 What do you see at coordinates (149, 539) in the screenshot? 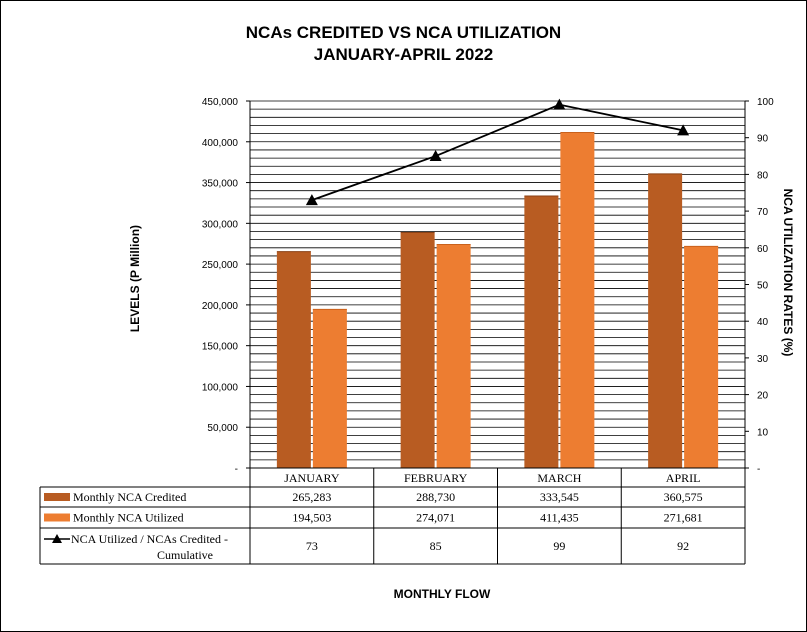
I see `legend-label: NCA Utilized / NCAs Credited -` at bounding box center [149, 539].